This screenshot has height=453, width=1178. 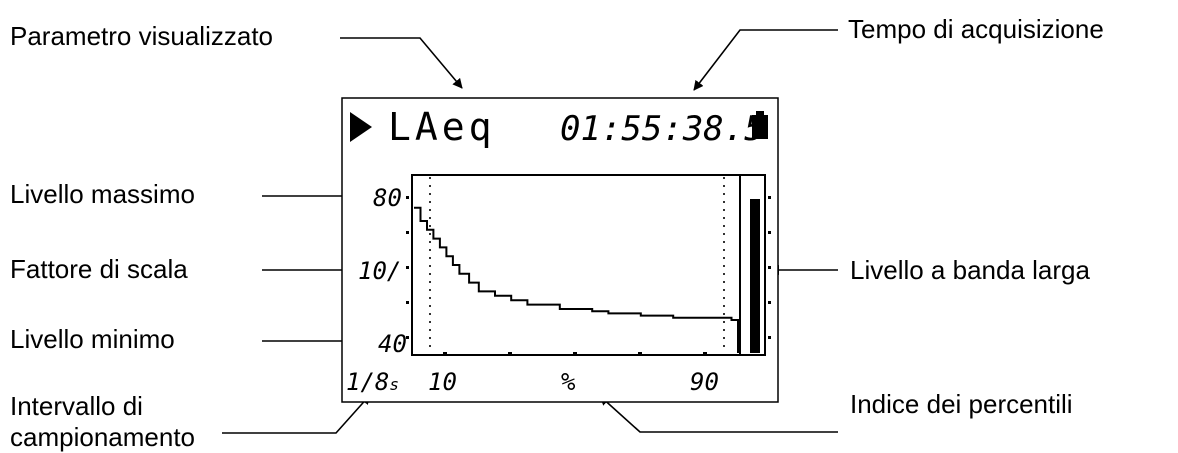 I want to click on y-max-label: 80, so click(x=387, y=198).